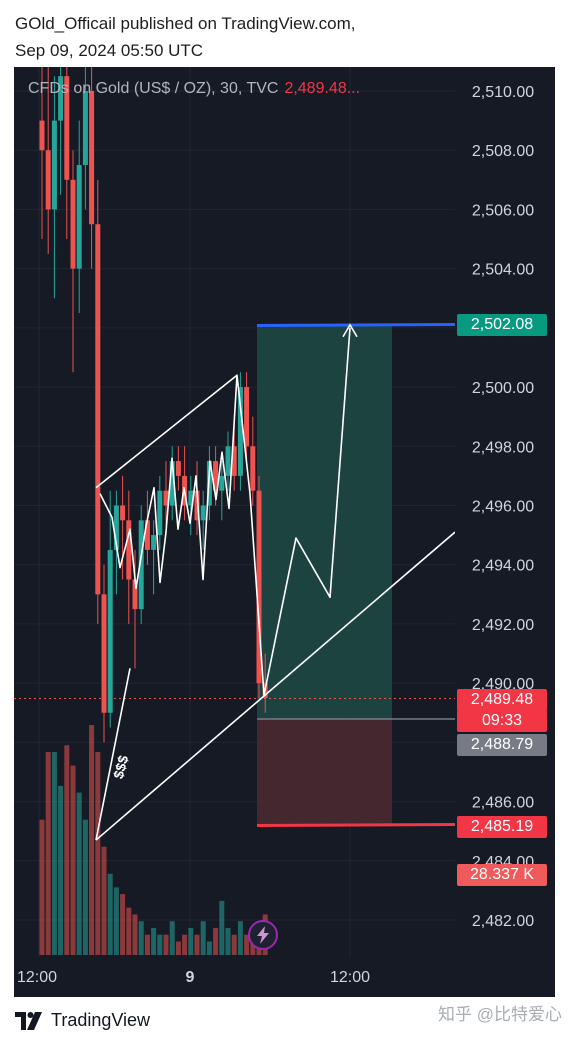 This screenshot has height=1049, width=570. Describe the element at coordinates (503, 447) in the screenshot. I see `y-tick-label: 2,498.00` at that location.